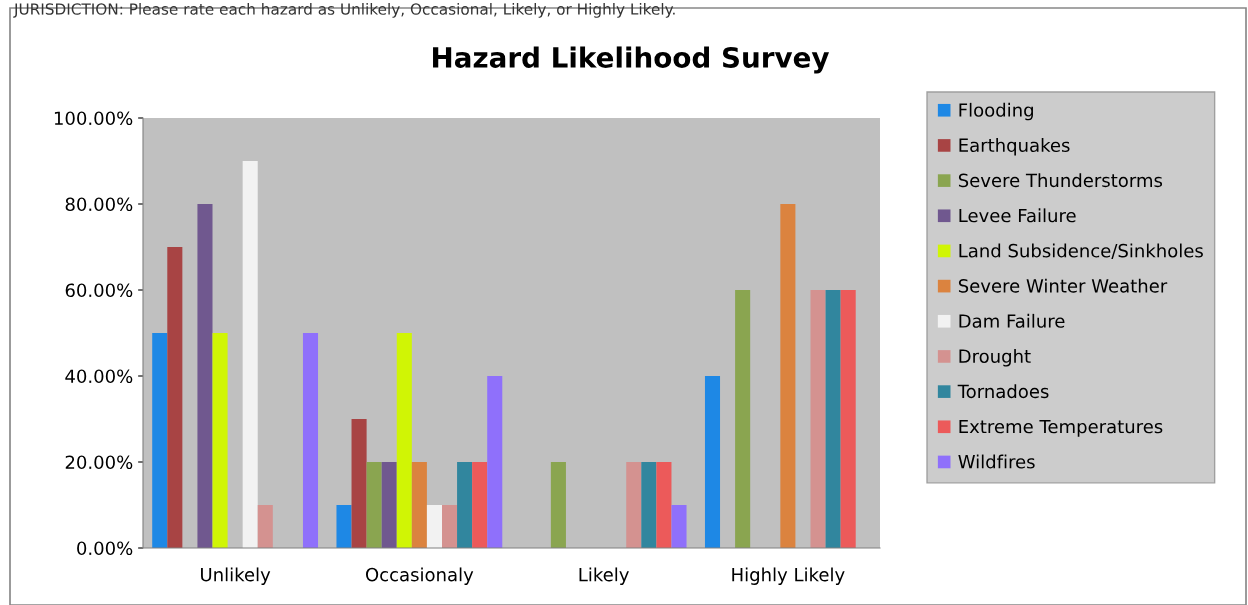 This screenshot has height=605, width=1248. What do you see at coordinates (996, 461) in the screenshot?
I see `legend-label: Wildfires` at bounding box center [996, 461].